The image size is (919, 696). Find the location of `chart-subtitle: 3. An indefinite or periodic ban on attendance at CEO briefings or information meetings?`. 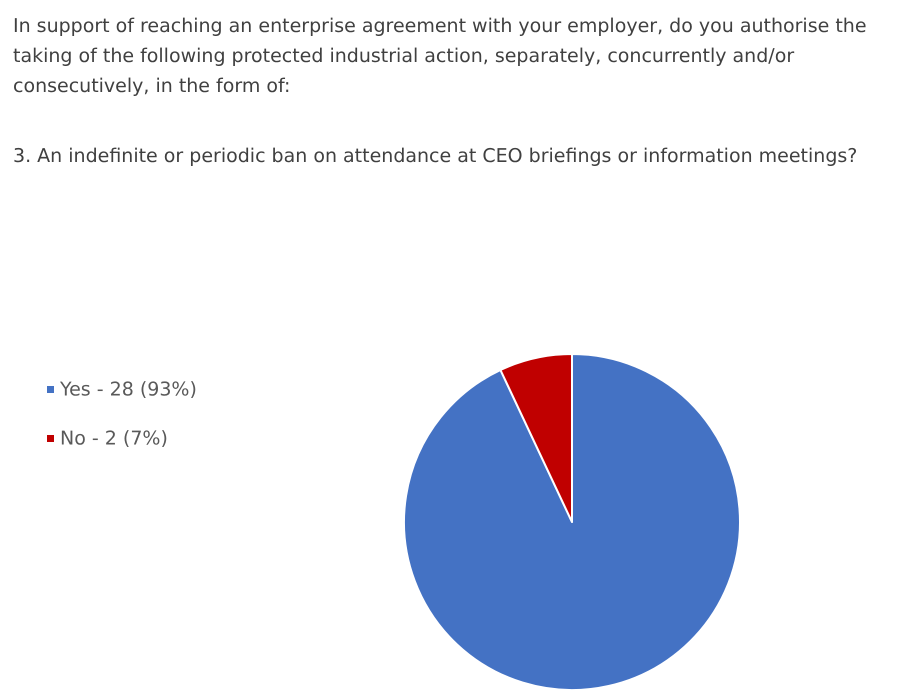

chart-subtitle: 3. An indefinite or periodic ban on attendance at CEO briefings or information meetings? is located at coordinates (435, 156).